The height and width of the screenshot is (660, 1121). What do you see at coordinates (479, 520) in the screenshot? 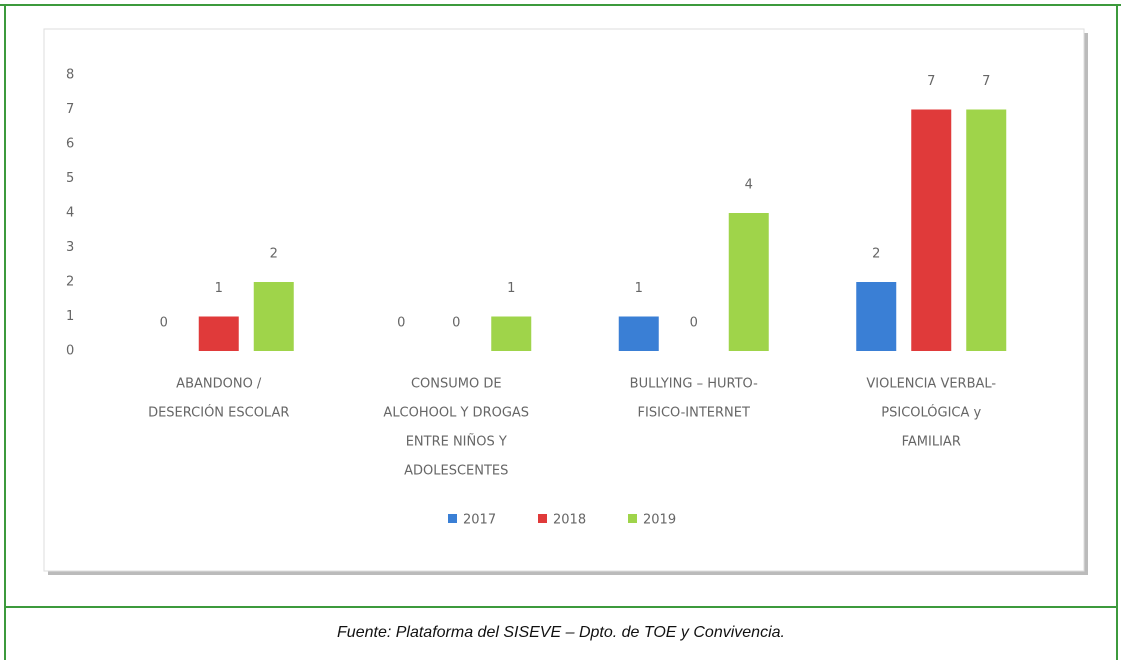
I see `legend-label: 2017` at bounding box center [479, 520].